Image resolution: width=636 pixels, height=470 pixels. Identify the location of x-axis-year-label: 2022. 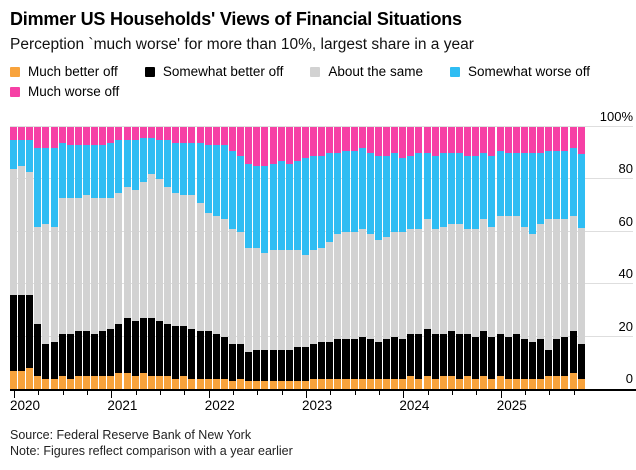
(219, 405).